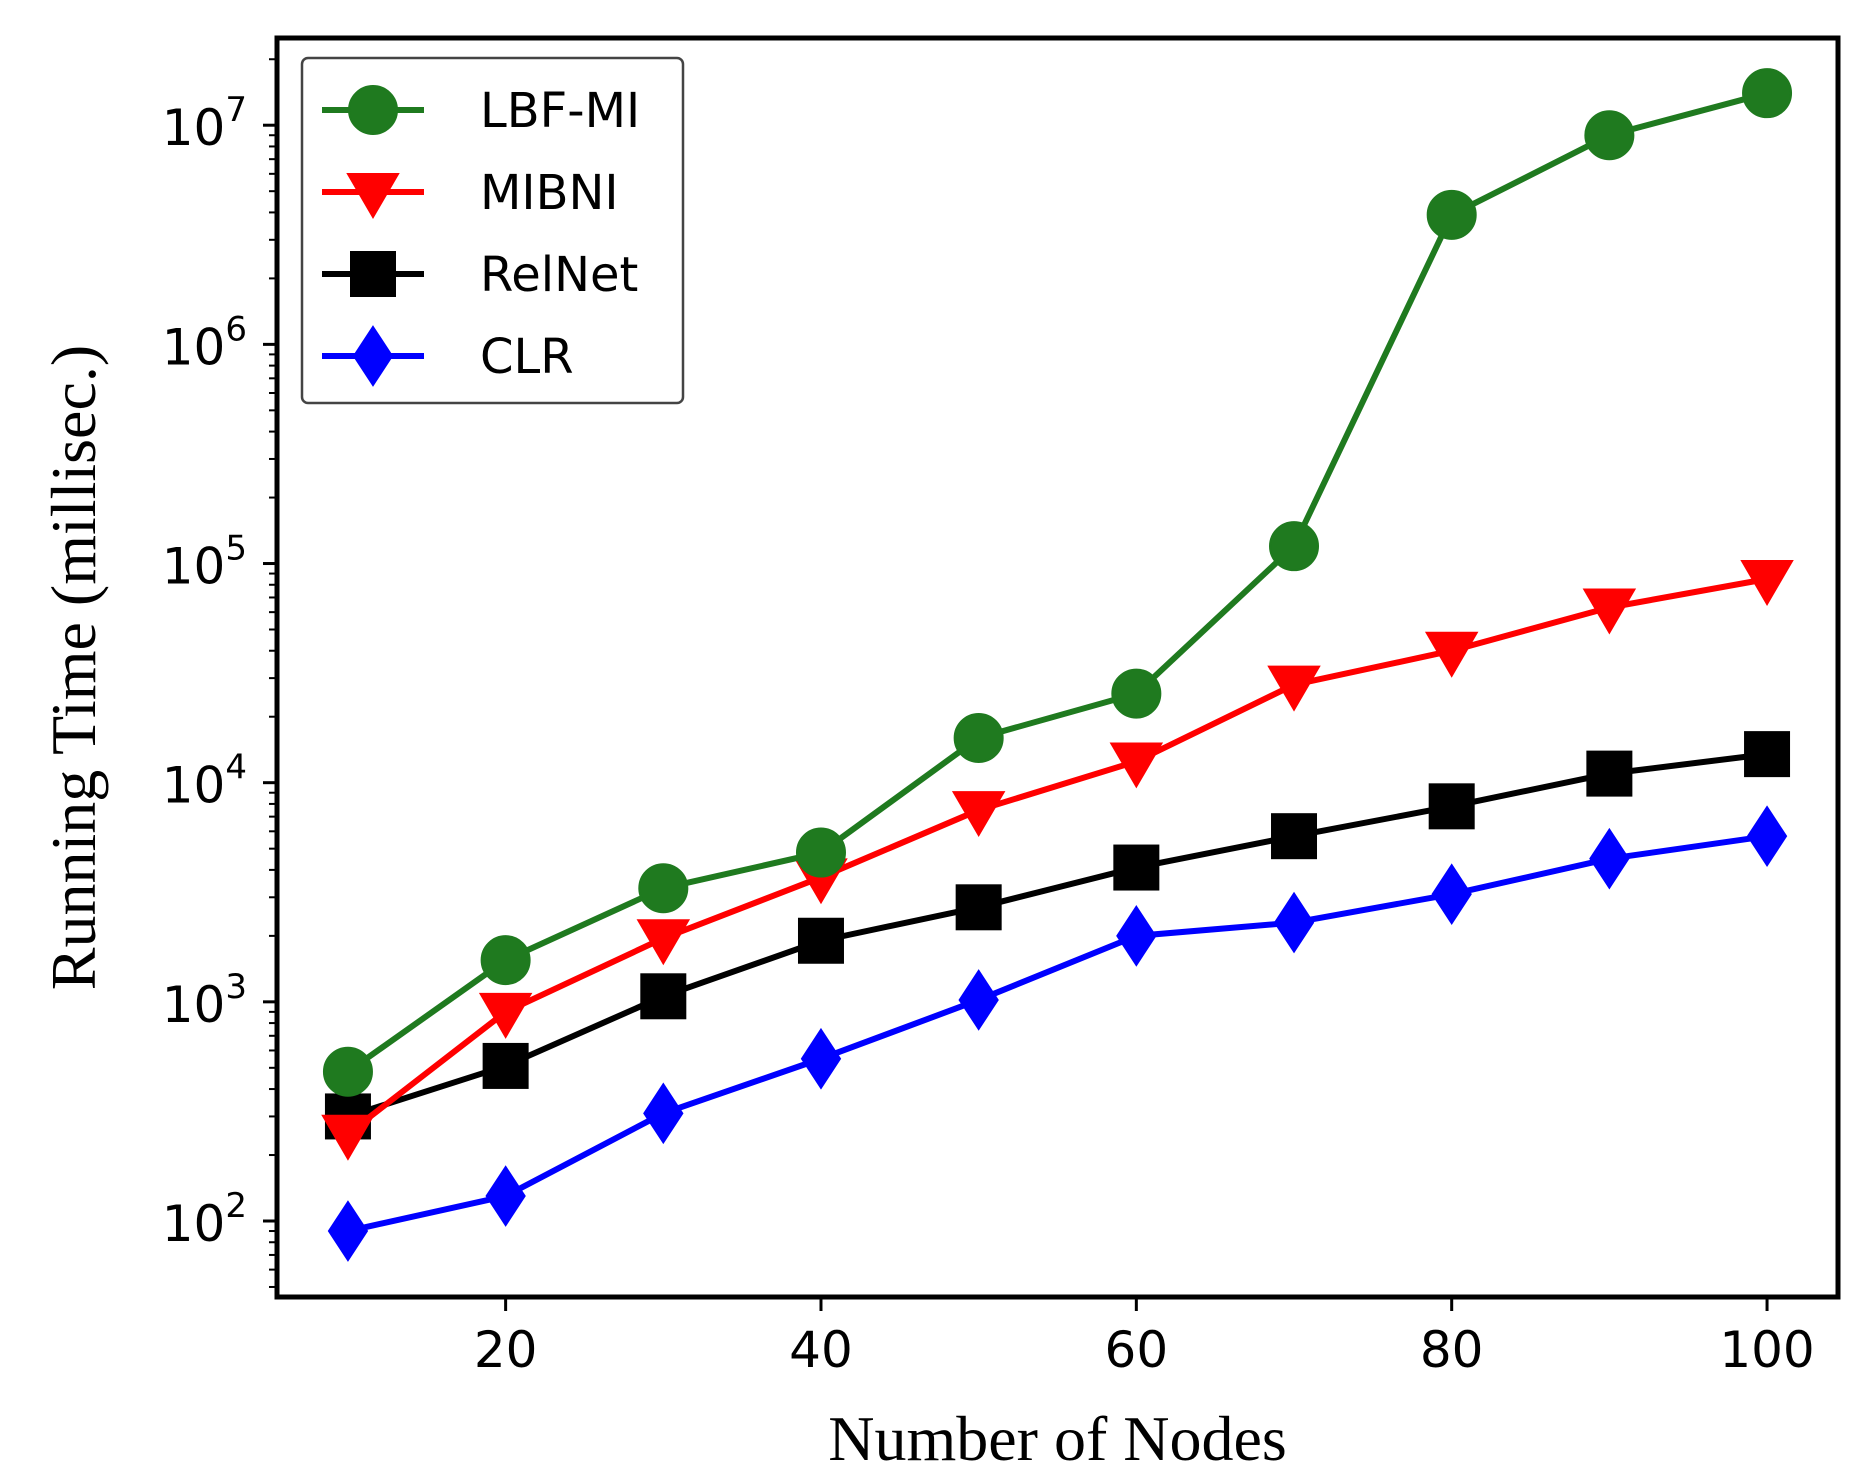 The height and width of the screenshot is (1482, 1868). Describe the element at coordinates (1766, 1350) in the screenshot. I see `x-tick-label: 100` at that location.